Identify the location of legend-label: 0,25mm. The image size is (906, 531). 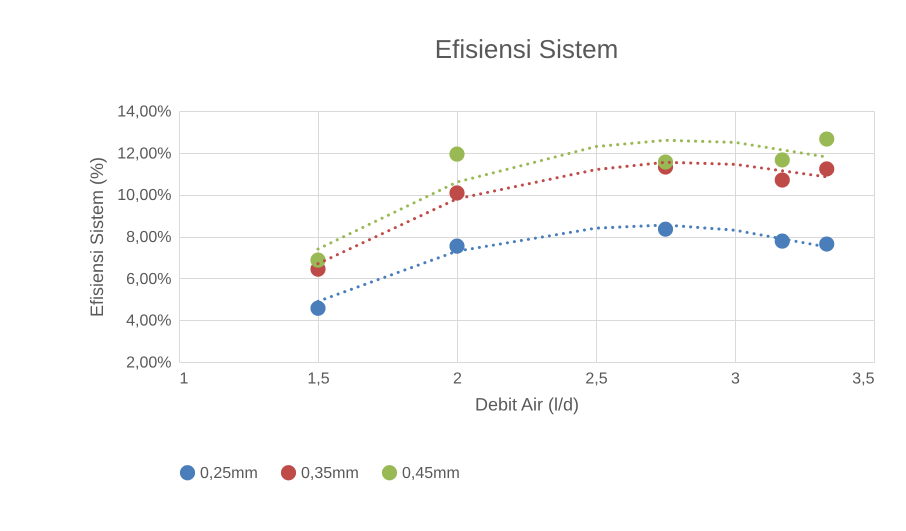
(229, 473).